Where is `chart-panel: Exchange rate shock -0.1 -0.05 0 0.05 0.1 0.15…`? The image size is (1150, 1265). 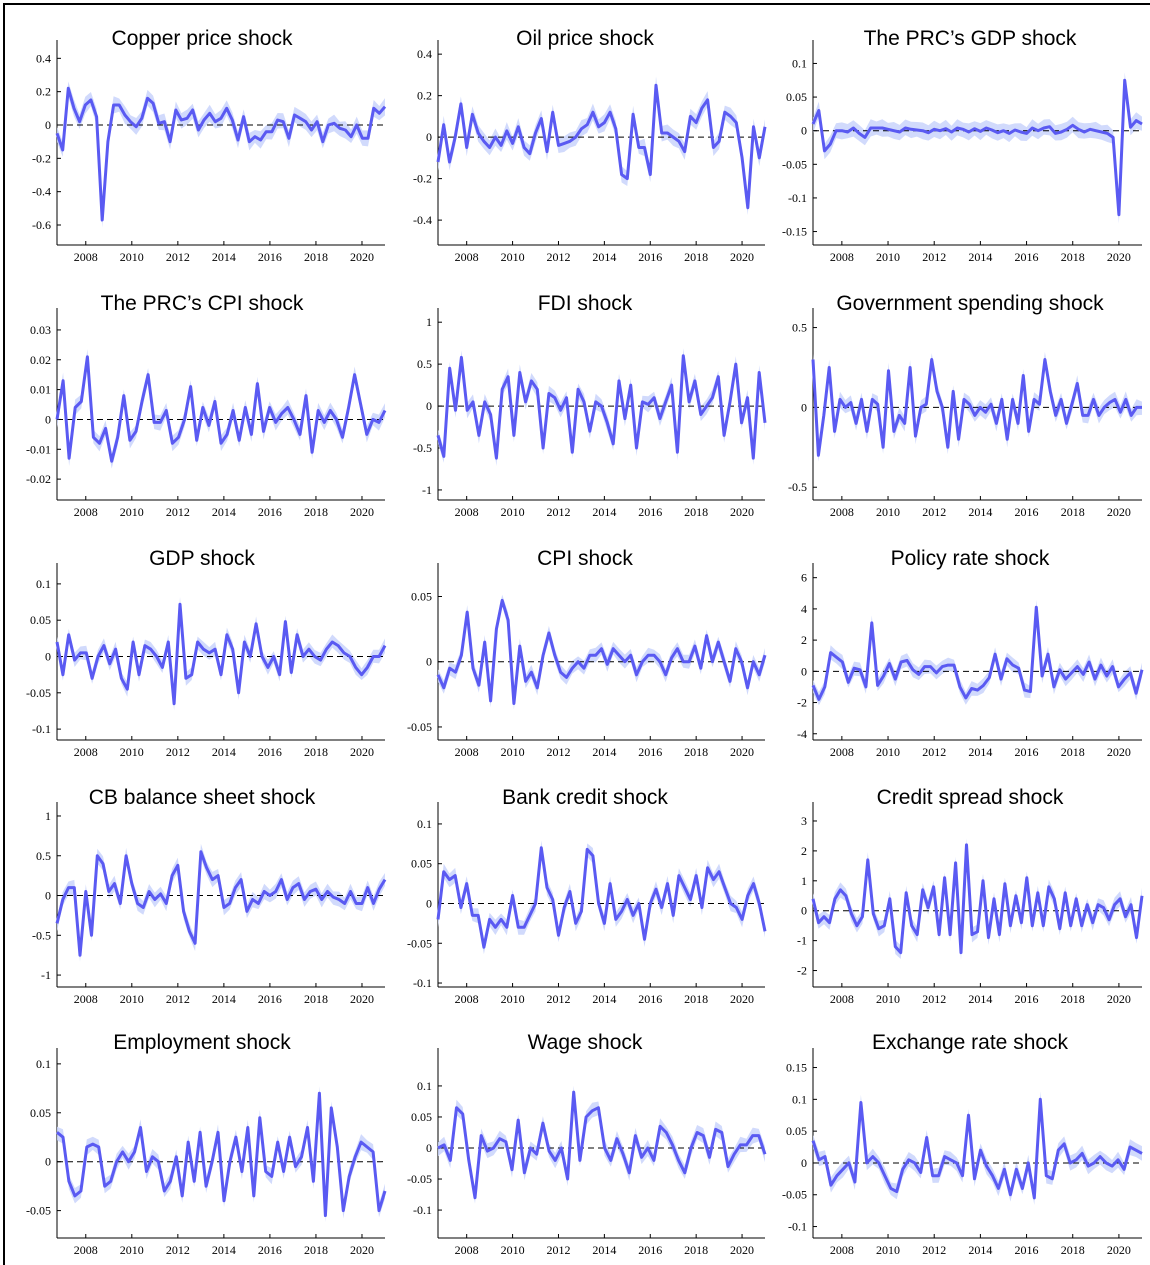
chart-panel: Exchange rate shock -0.1 -0.05 0 0.05 0.1 0.15… is located at coordinates (962, 1144).